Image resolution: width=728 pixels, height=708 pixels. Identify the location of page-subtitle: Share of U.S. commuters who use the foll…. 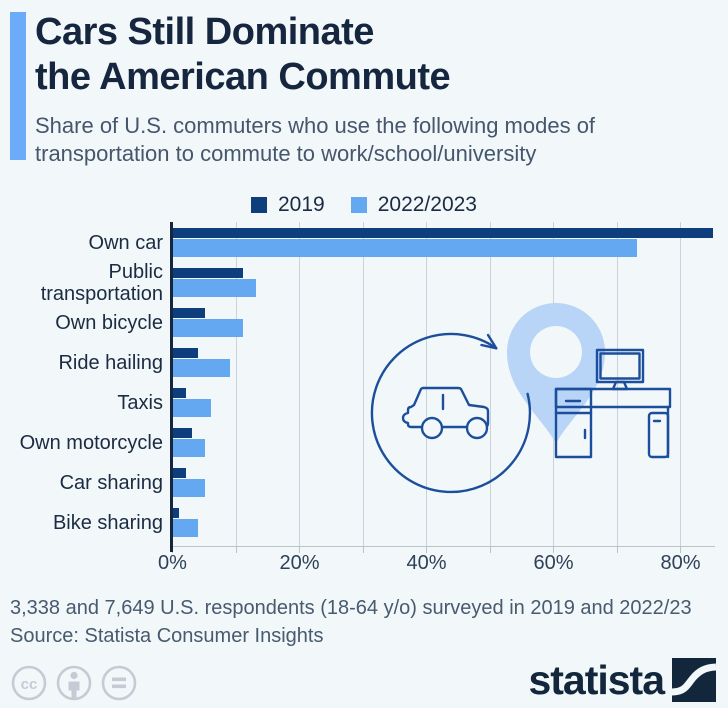
(315, 140).